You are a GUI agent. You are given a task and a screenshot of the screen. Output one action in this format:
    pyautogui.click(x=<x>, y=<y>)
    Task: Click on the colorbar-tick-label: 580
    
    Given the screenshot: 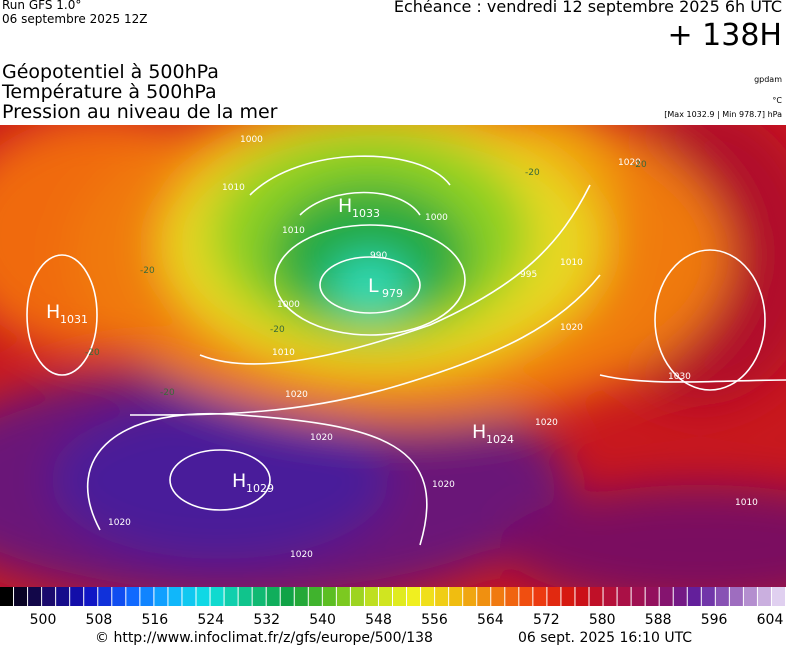 What is the action you would take?
    pyautogui.click(x=602, y=620)
    